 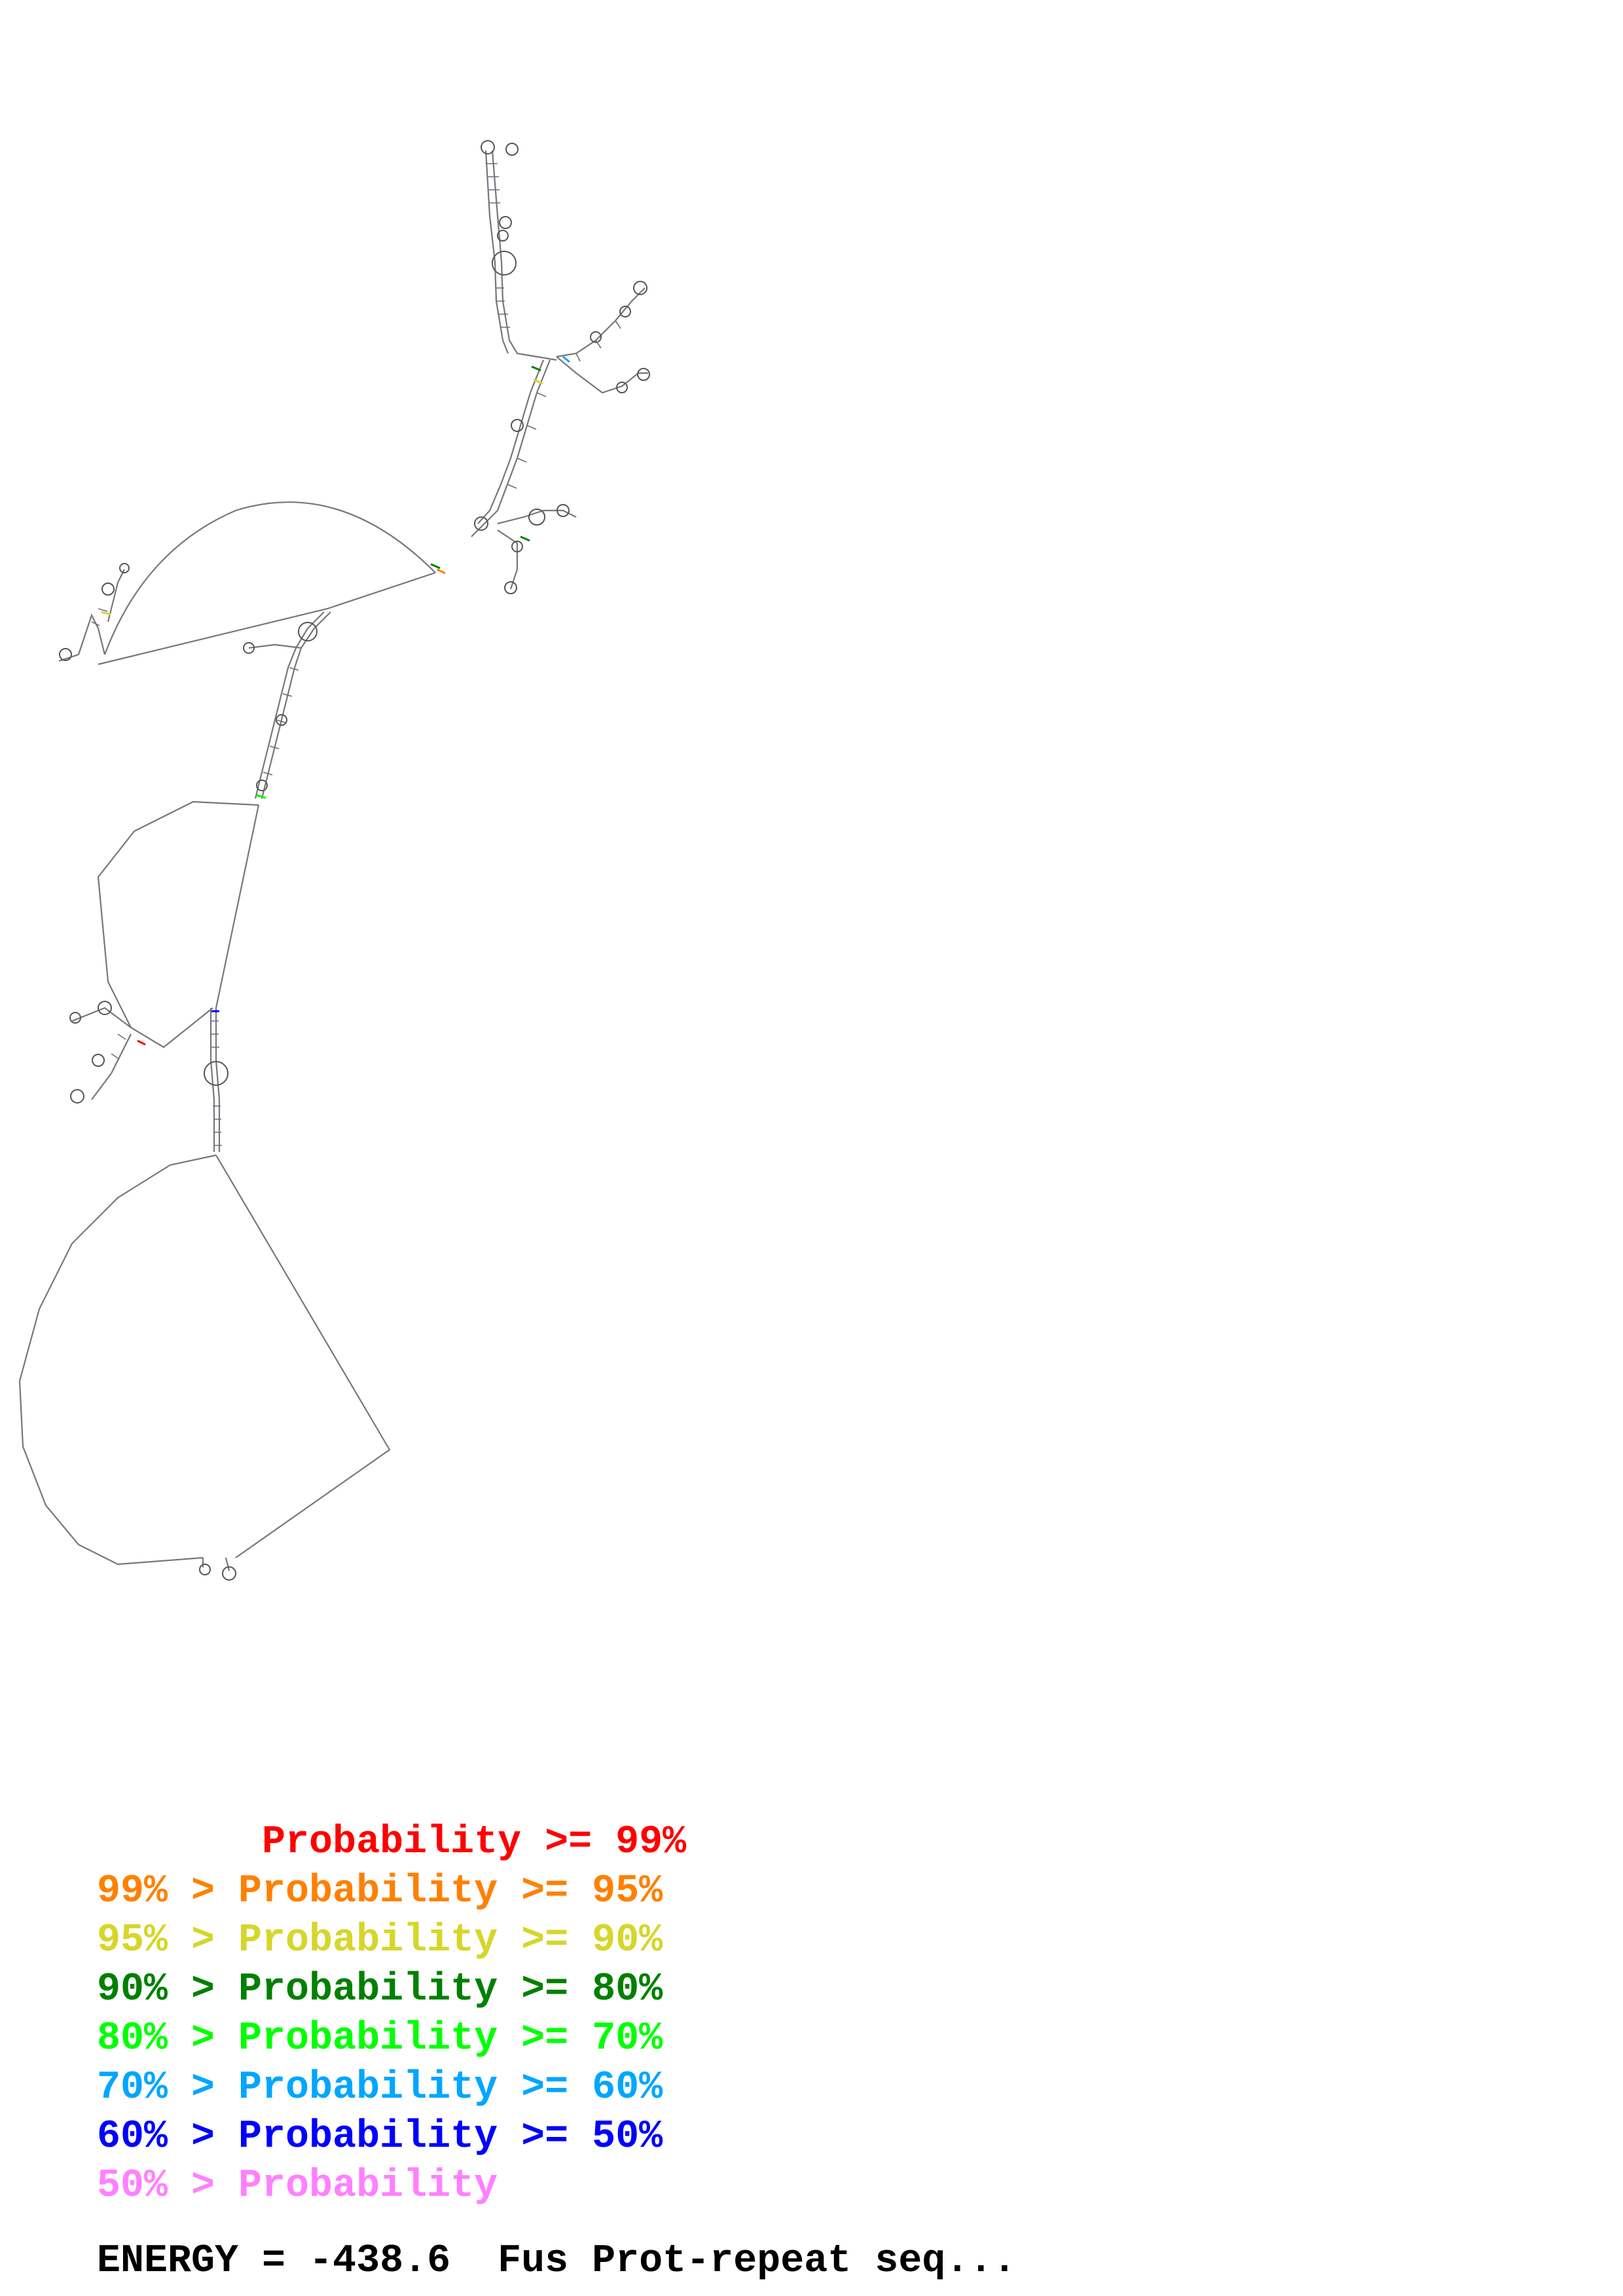 What do you see at coordinates (335, 700) in the screenshot?
I see `colored-base-pairs` at bounding box center [335, 700].